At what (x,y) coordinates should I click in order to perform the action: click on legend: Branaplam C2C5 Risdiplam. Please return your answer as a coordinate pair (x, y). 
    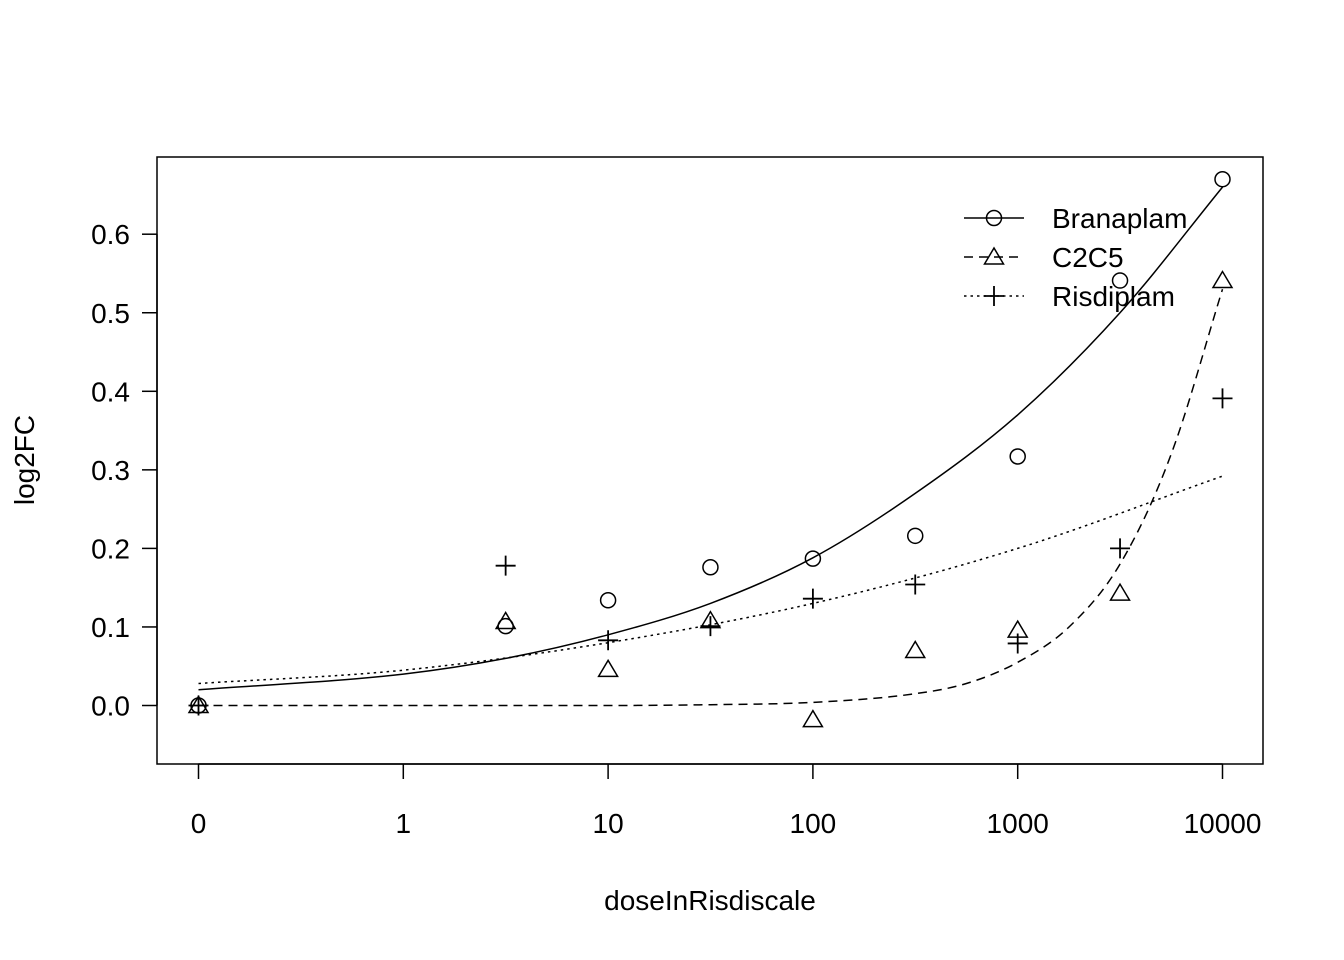
    Looking at the image, I should click on (1075, 257).